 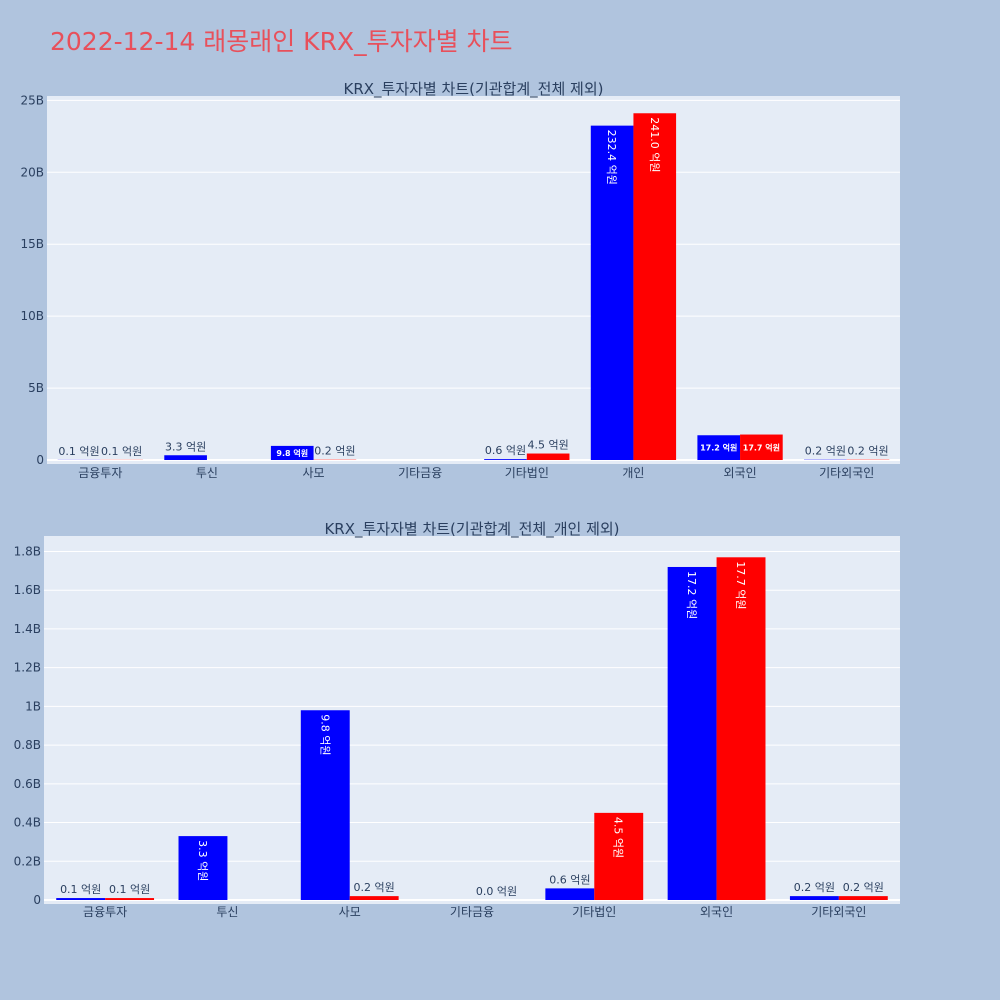 I want to click on y-tick-label: 1.4B, so click(x=27, y=629).